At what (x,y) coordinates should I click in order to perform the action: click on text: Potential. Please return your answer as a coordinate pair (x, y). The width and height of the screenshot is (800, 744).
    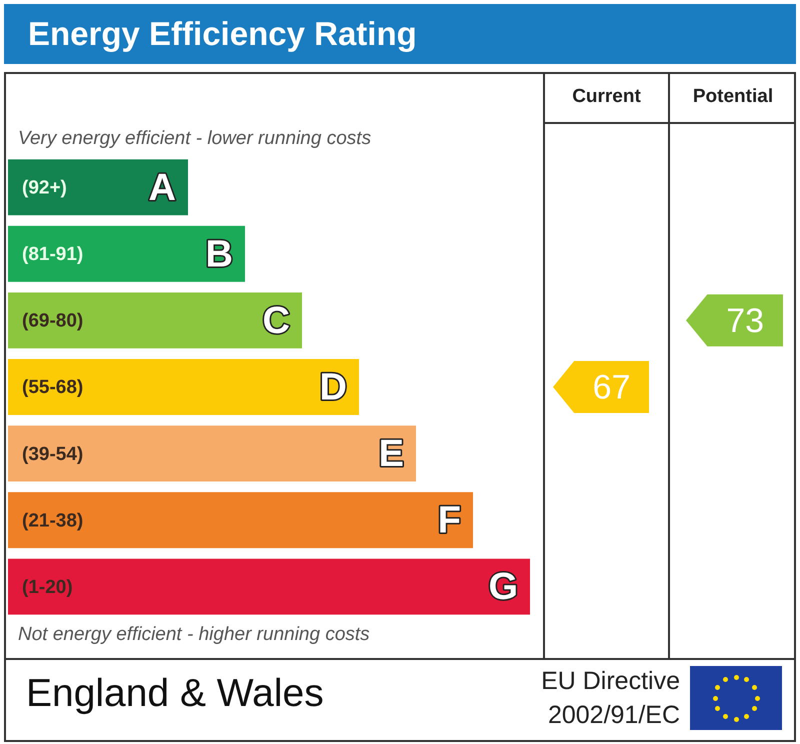
    Looking at the image, I should click on (733, 97).